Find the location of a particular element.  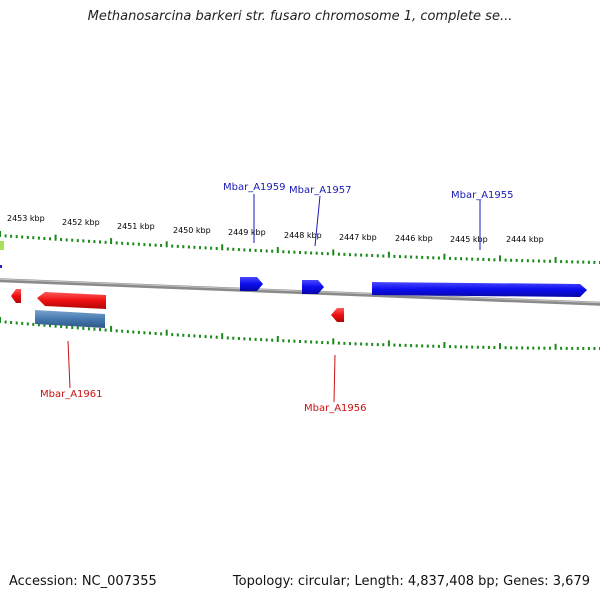

tick-label: 2449 kbp is located at coordinates (247, 232).